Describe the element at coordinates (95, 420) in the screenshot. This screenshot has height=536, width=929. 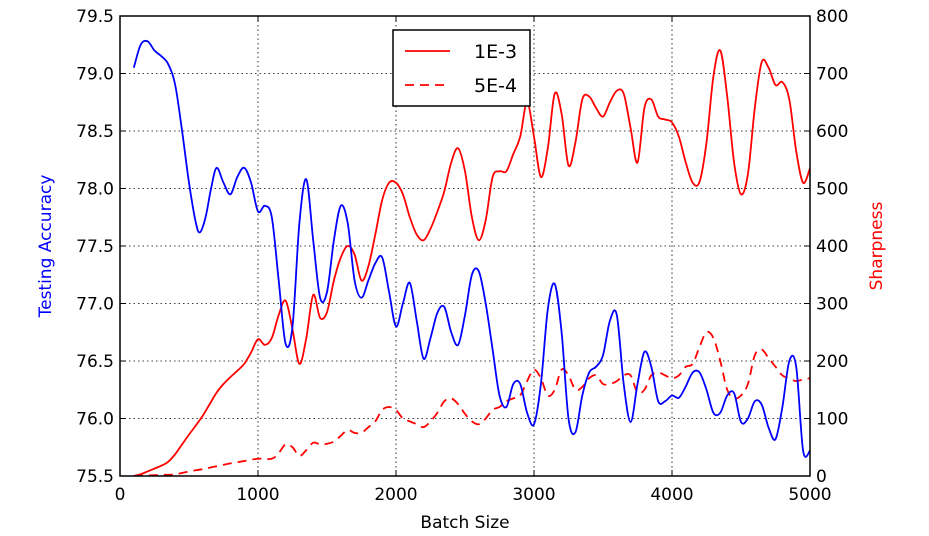
I see `y-left-tick-label: 76.0` at that location.